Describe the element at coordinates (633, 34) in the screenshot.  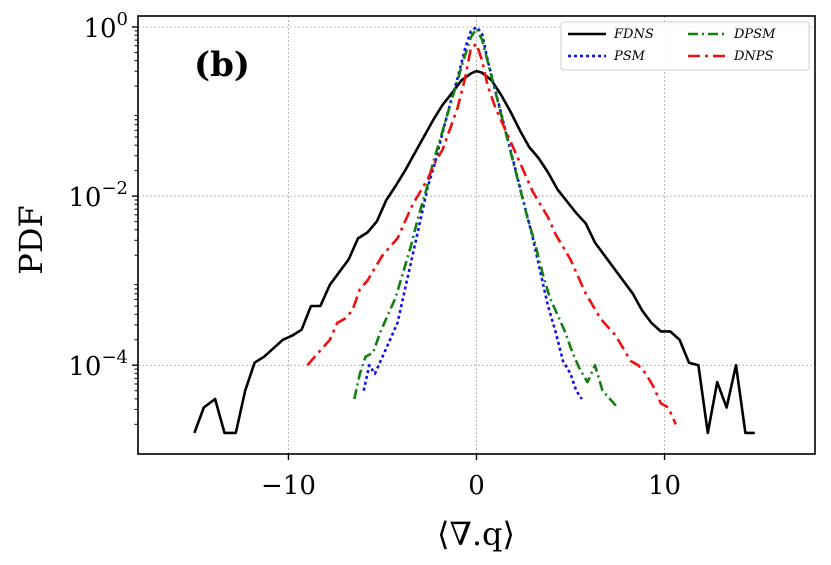
I see `legend-label-fdns: FDNS` at that location.